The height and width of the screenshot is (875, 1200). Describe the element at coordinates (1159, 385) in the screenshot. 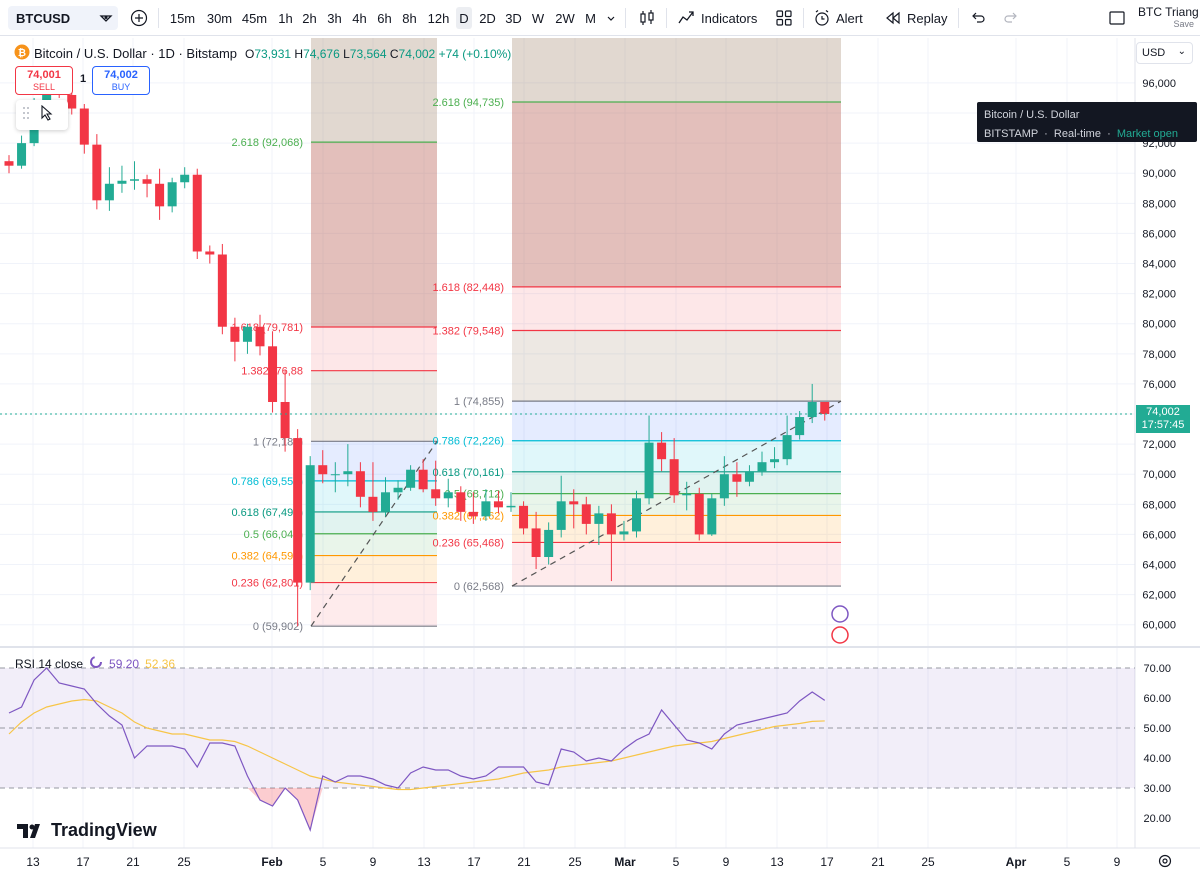

I see `price-axis-tick: 76,000` at that location.